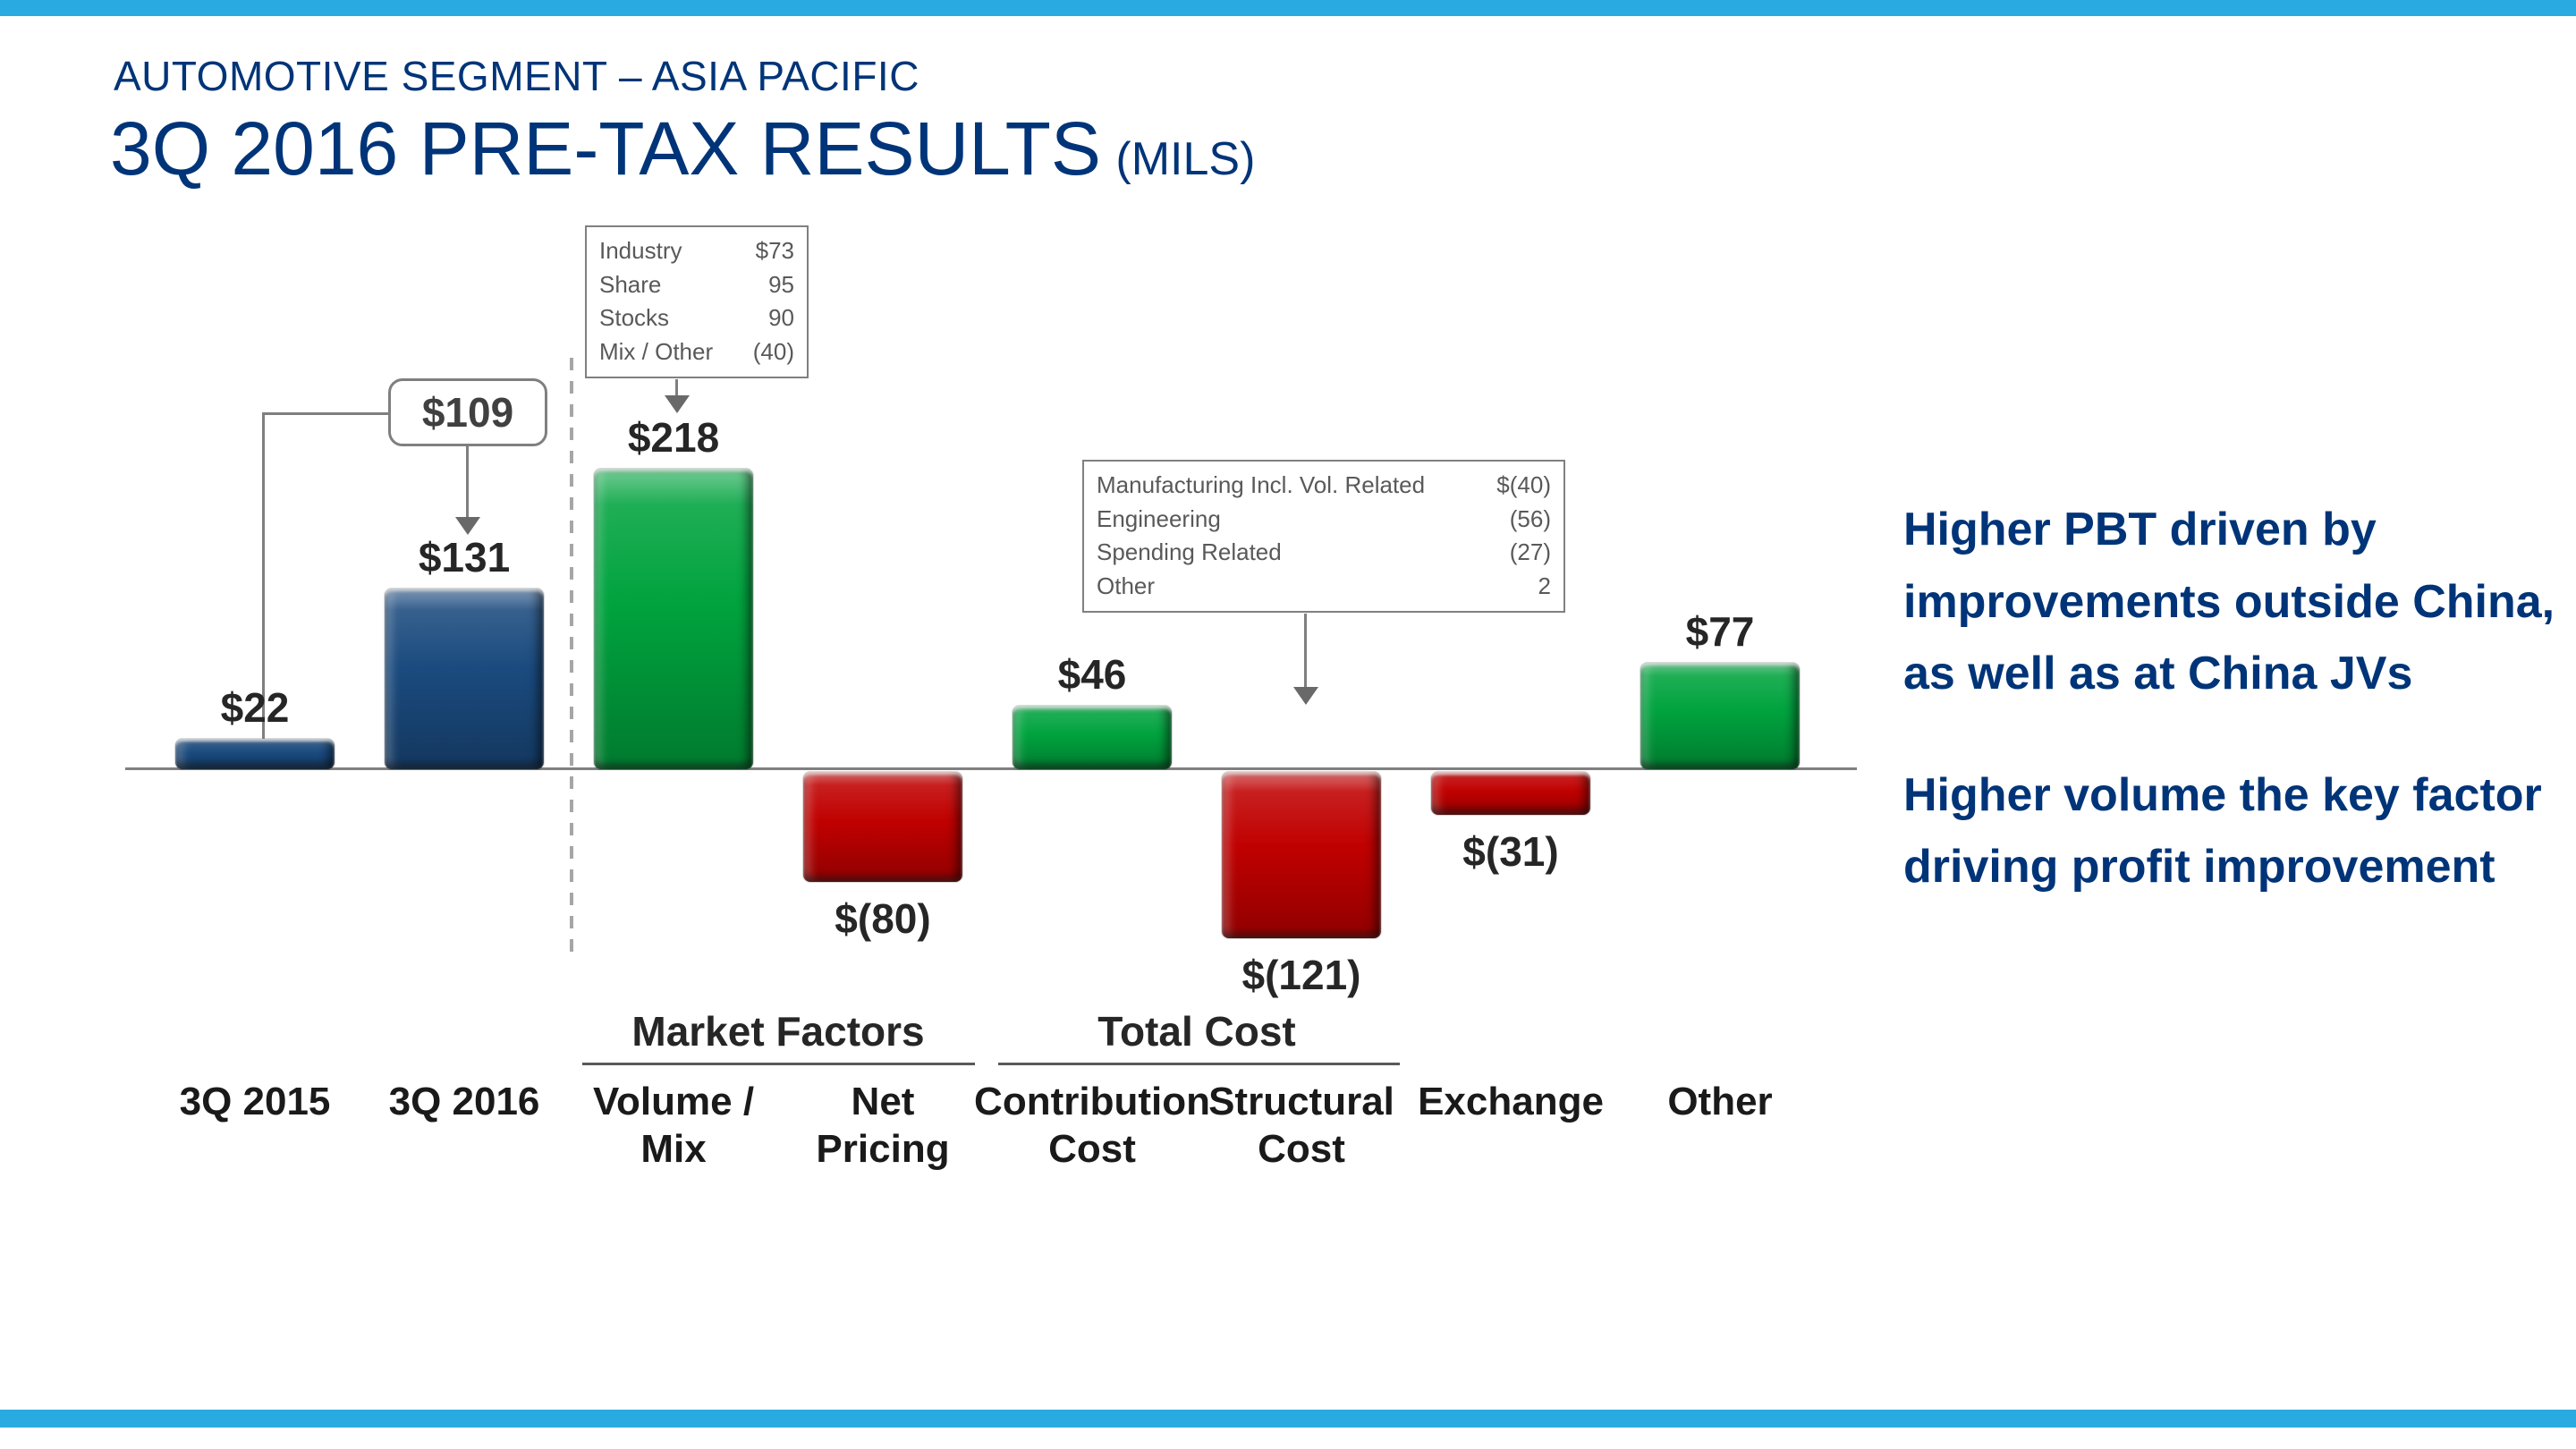 The height and width of the screenshot is (1449, 2576). What do you see at coordinates (1530, 518) in the screenshot?
I see `annotation-value: (56)` at bounding box center [1530, 518].